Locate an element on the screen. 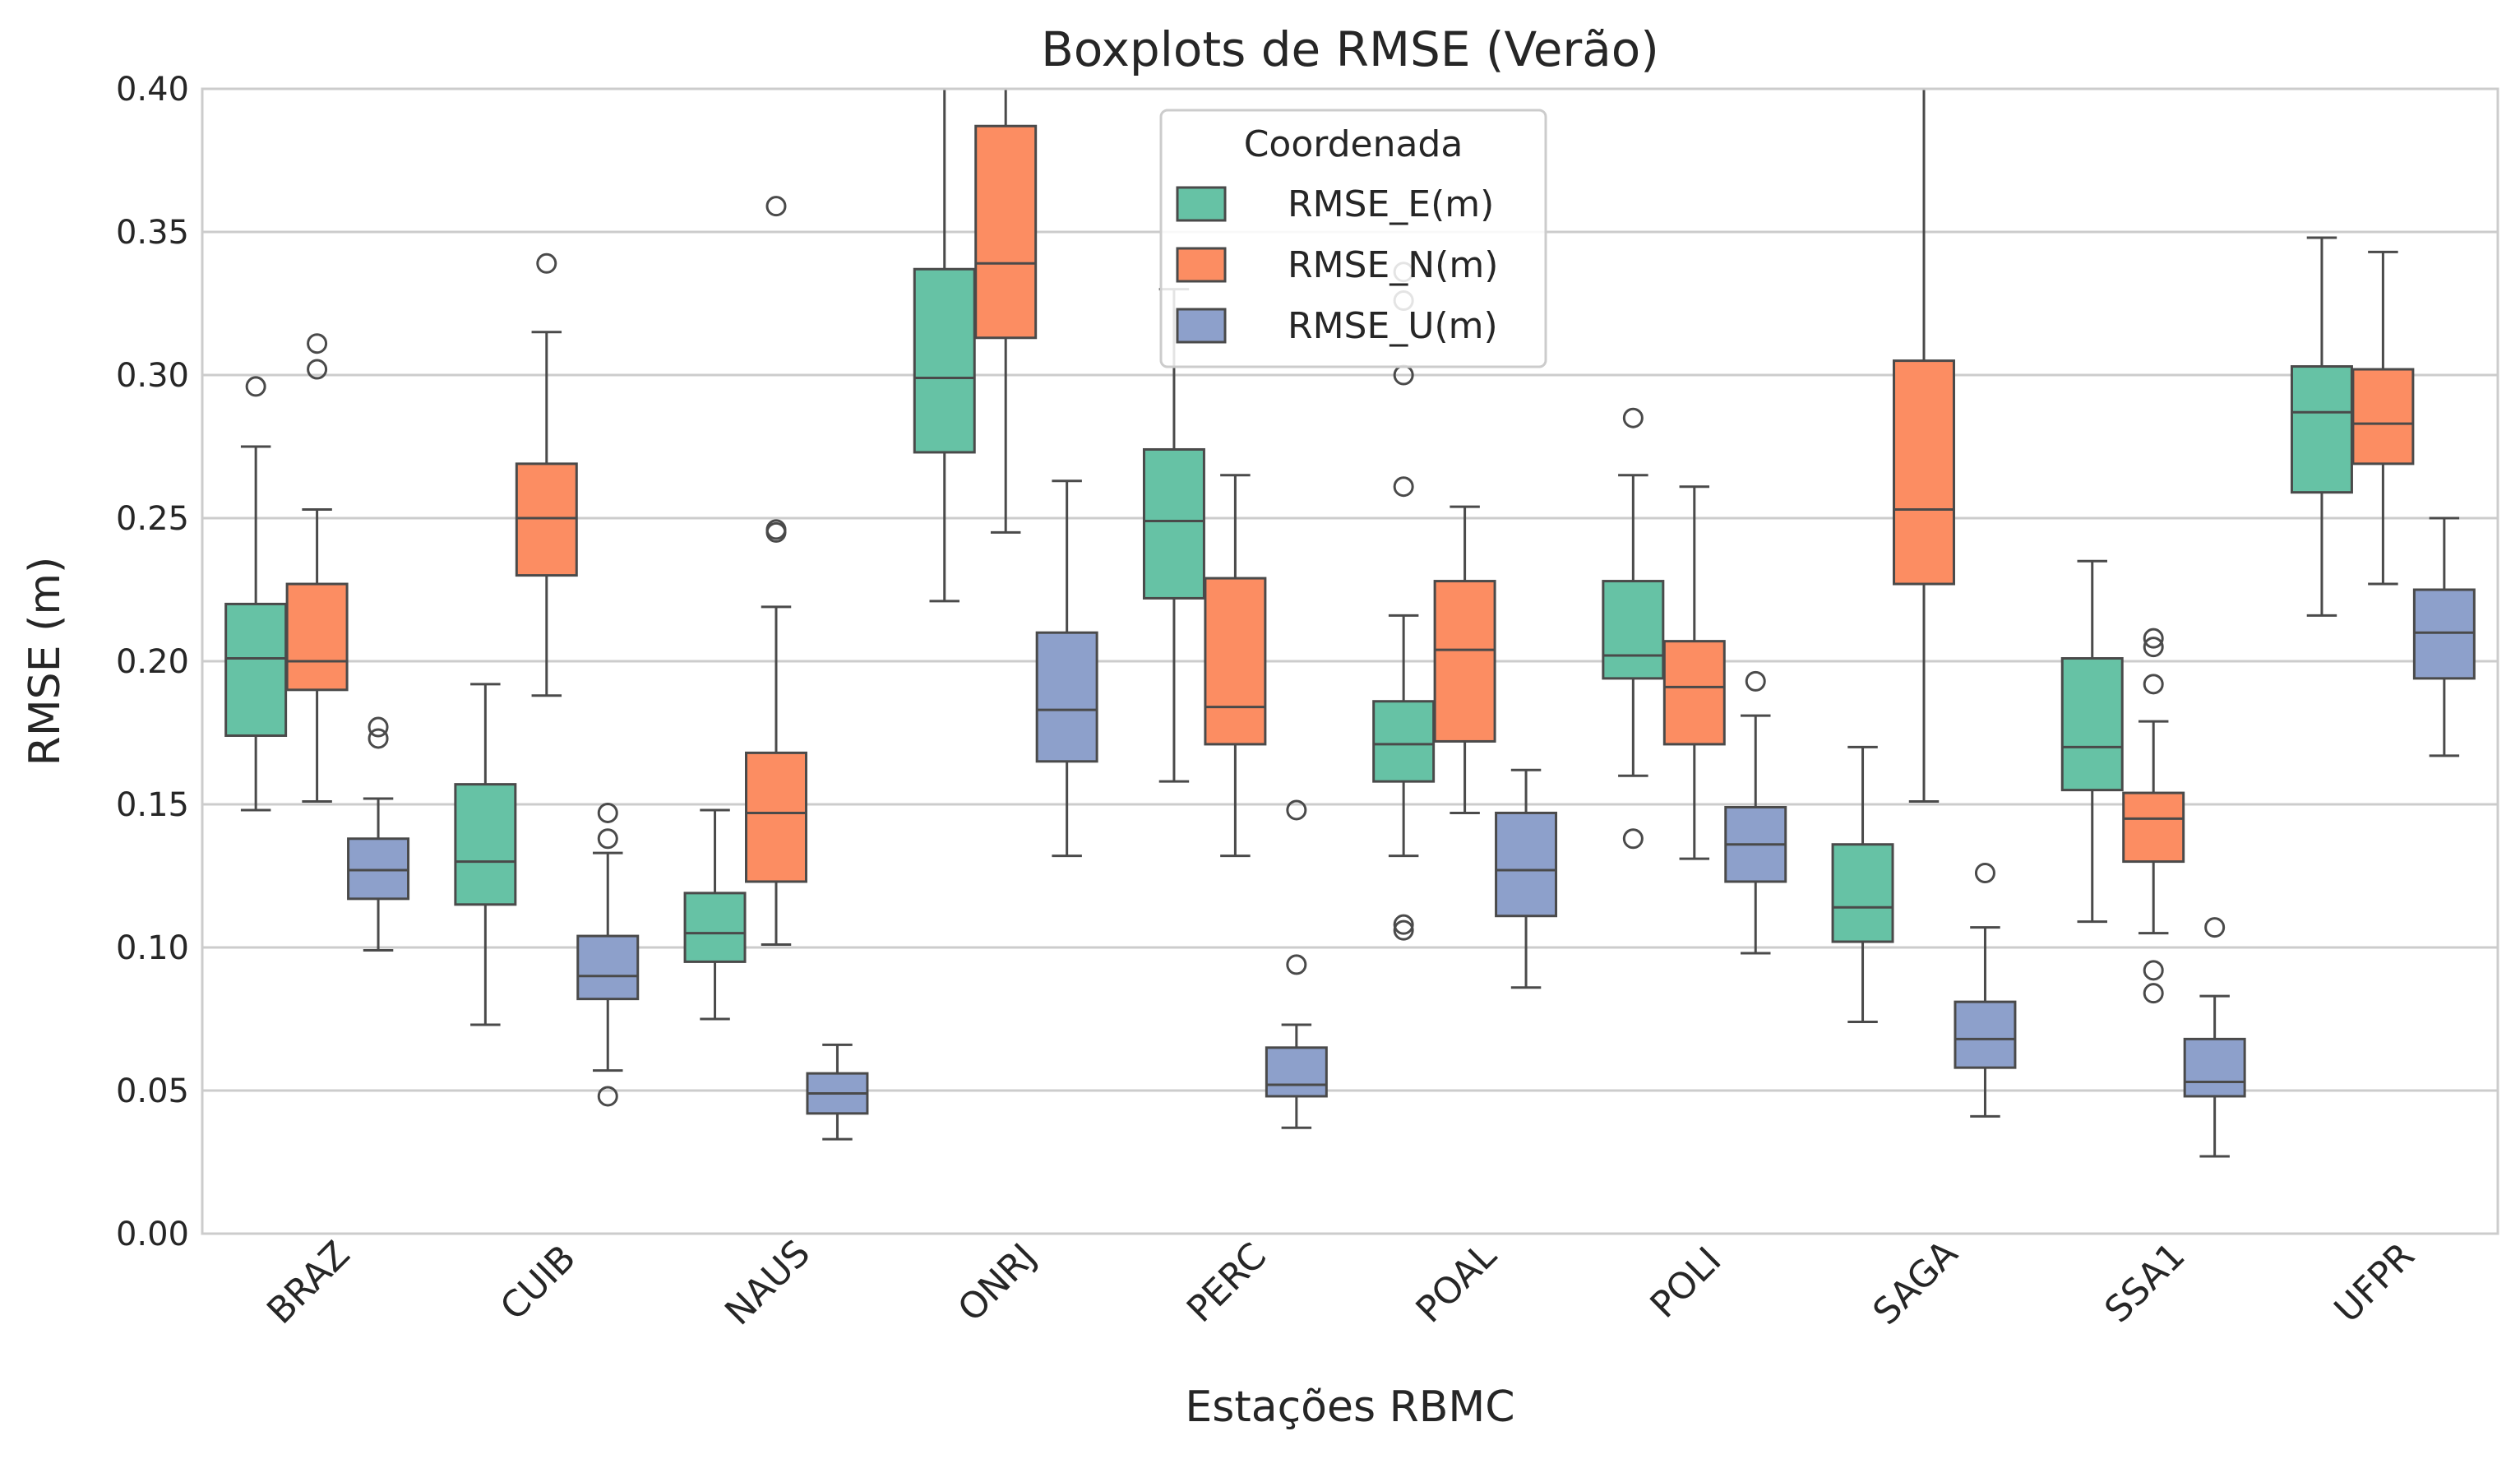 This screenshot has width=2520, height=1459. box-rmse-e-m-onrj is located at coordinates (944, 360).